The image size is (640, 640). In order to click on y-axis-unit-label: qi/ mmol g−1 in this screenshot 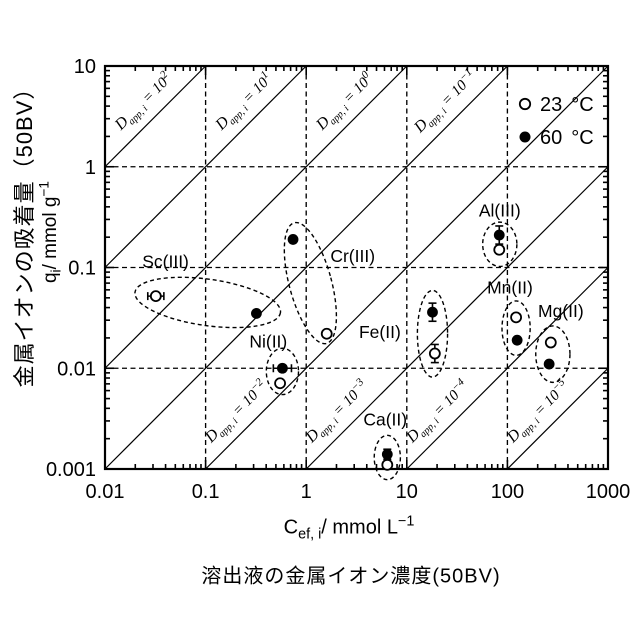, I will do `click(49, 232)`.